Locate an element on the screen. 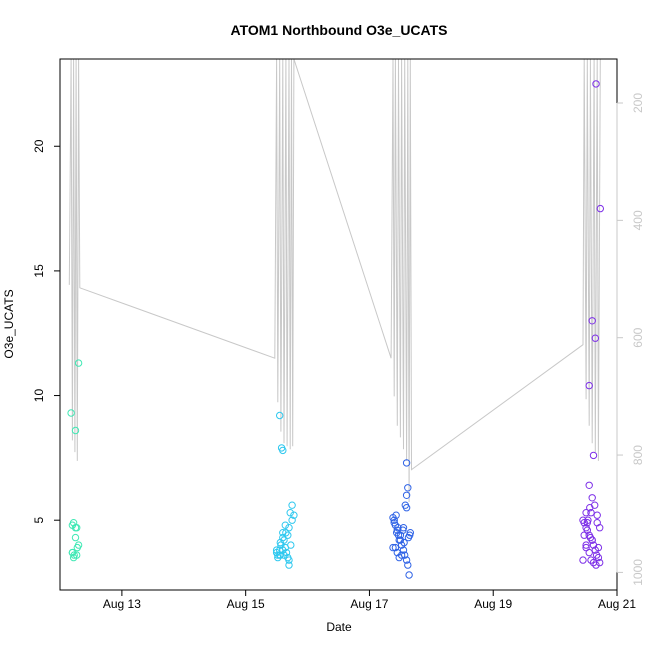 The height and width of the screenshot is (650, 650). x-tick-label: Aug 21 is located at coordinates (617, 604).